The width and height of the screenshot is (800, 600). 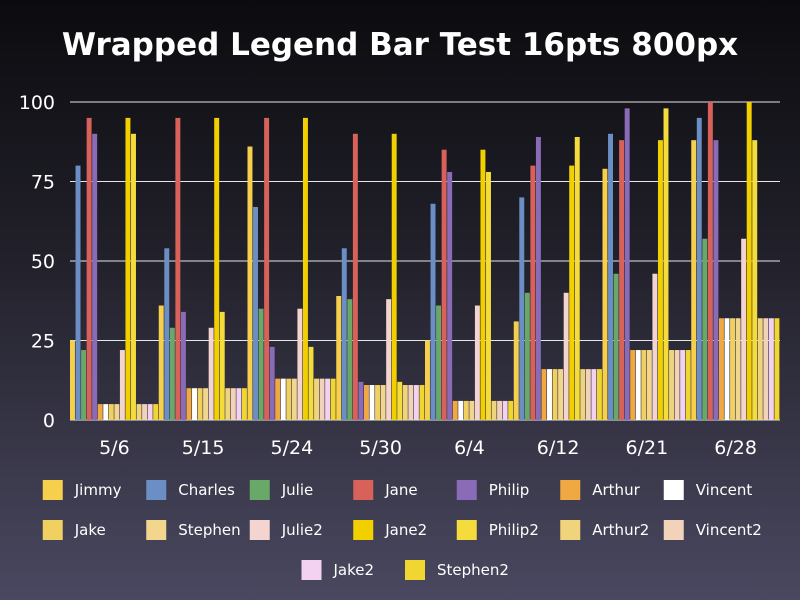 I want to click on legend-item: Vincent, so click(x=708, y=490).